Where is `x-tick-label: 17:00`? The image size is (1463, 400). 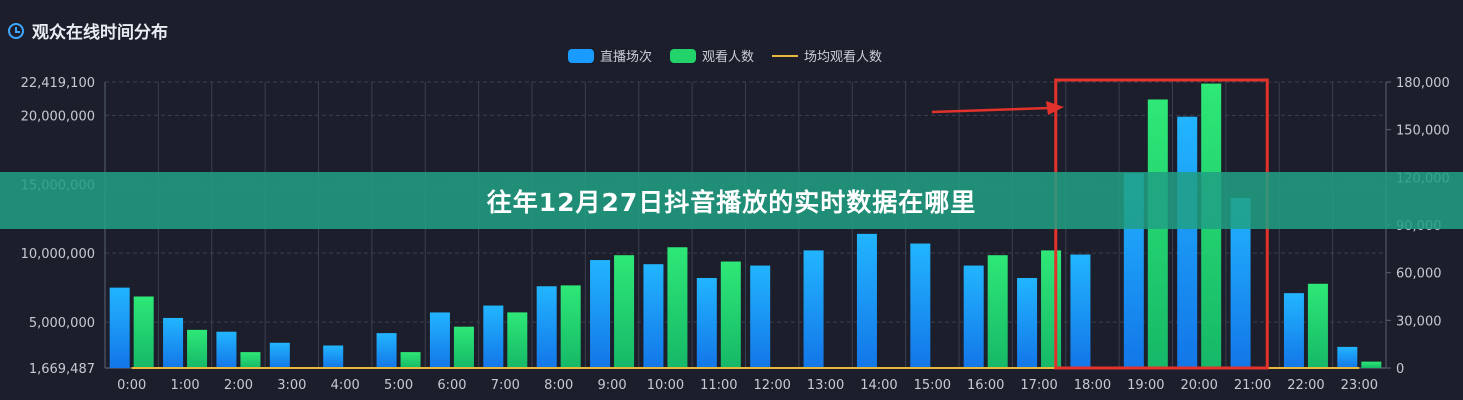
x-tick-label: 17:00 is located at coordinates (1038, 385).